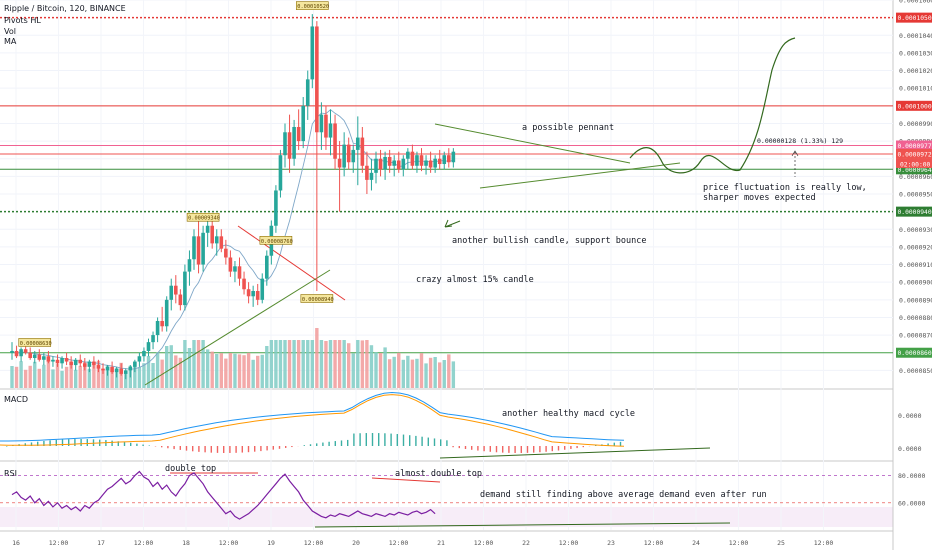 The width and height of the screenshot is (932, 550). I want to click on time-tick-label: 25, so click(781, 543).